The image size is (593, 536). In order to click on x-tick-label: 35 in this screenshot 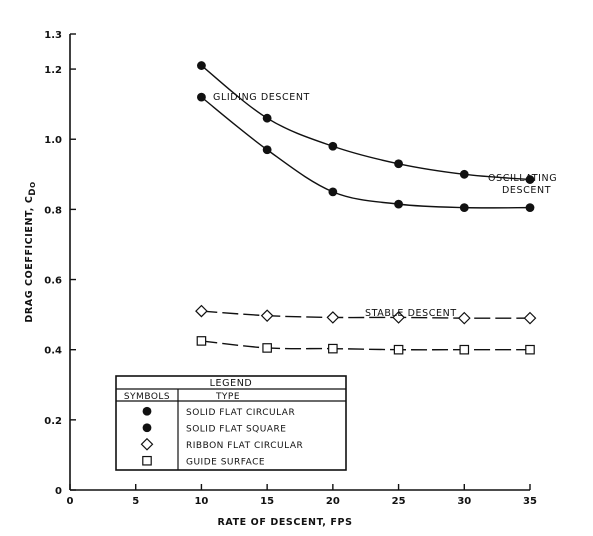, I will do `click(530, 501)`.